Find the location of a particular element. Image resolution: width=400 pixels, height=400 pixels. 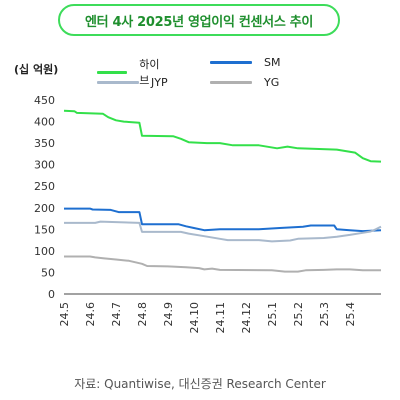

legend-item-sm: SM is located at coordinates (245, 62).